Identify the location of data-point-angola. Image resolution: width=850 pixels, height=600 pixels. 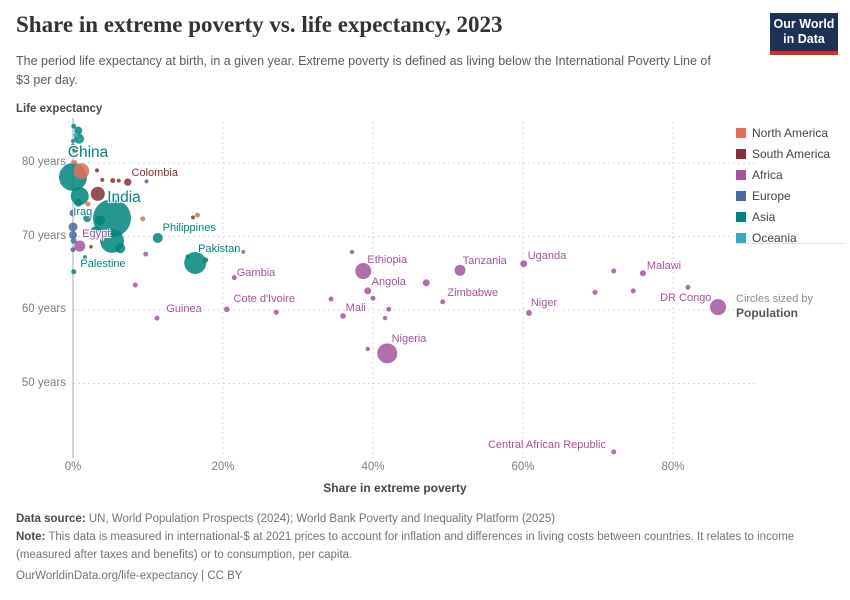
(368, 291).